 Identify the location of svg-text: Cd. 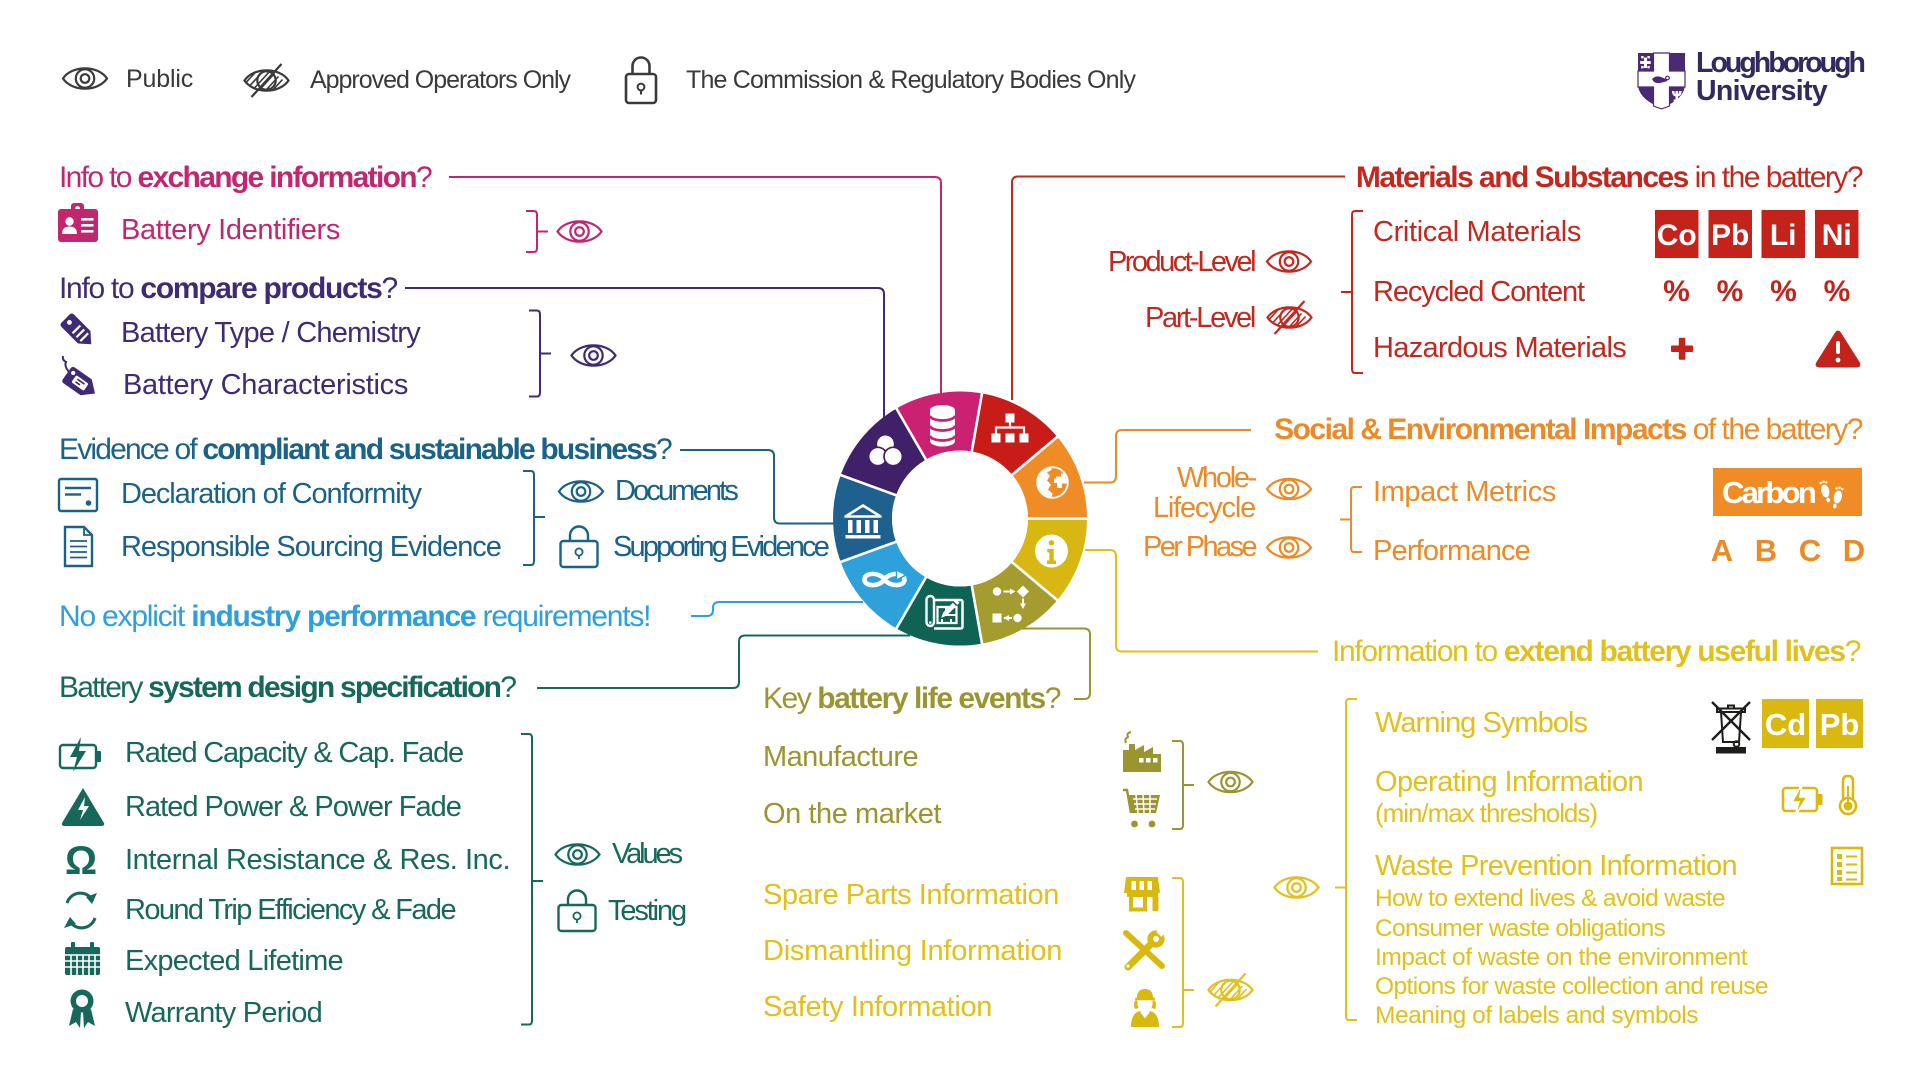
(1785, 724).